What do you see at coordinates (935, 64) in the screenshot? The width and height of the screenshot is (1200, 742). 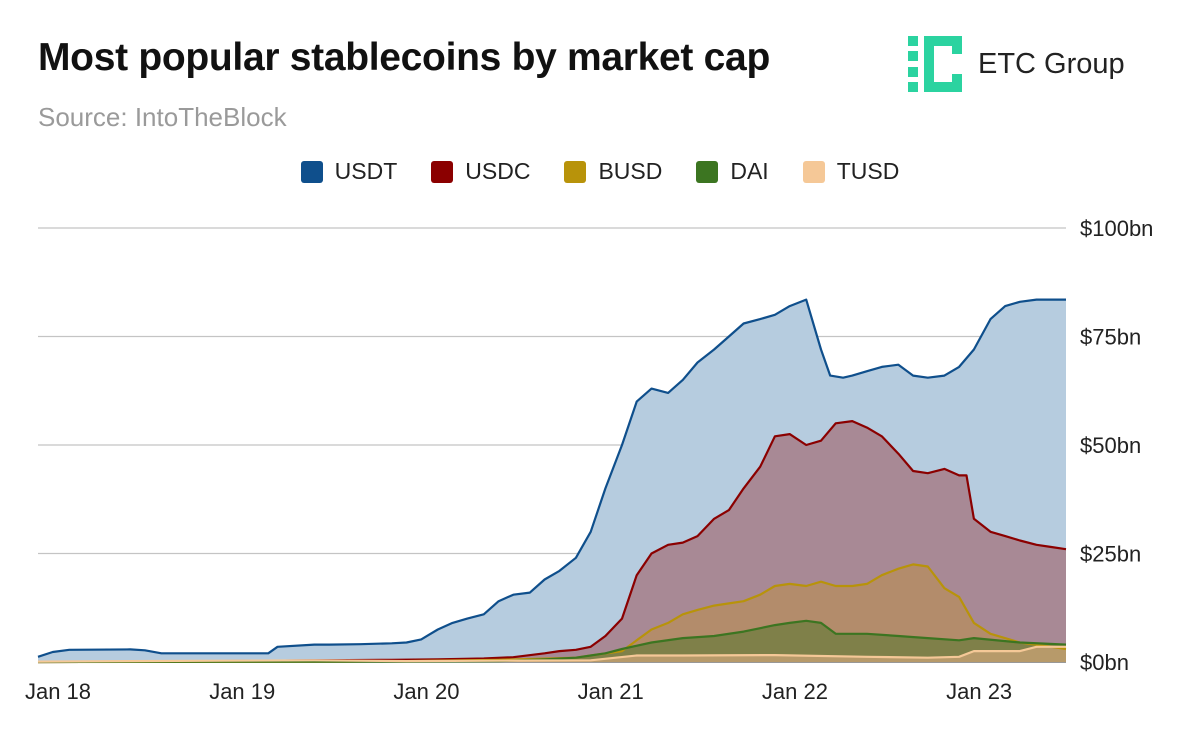 I see `etc-group-logo-icon` at bounding box center [935, 64].